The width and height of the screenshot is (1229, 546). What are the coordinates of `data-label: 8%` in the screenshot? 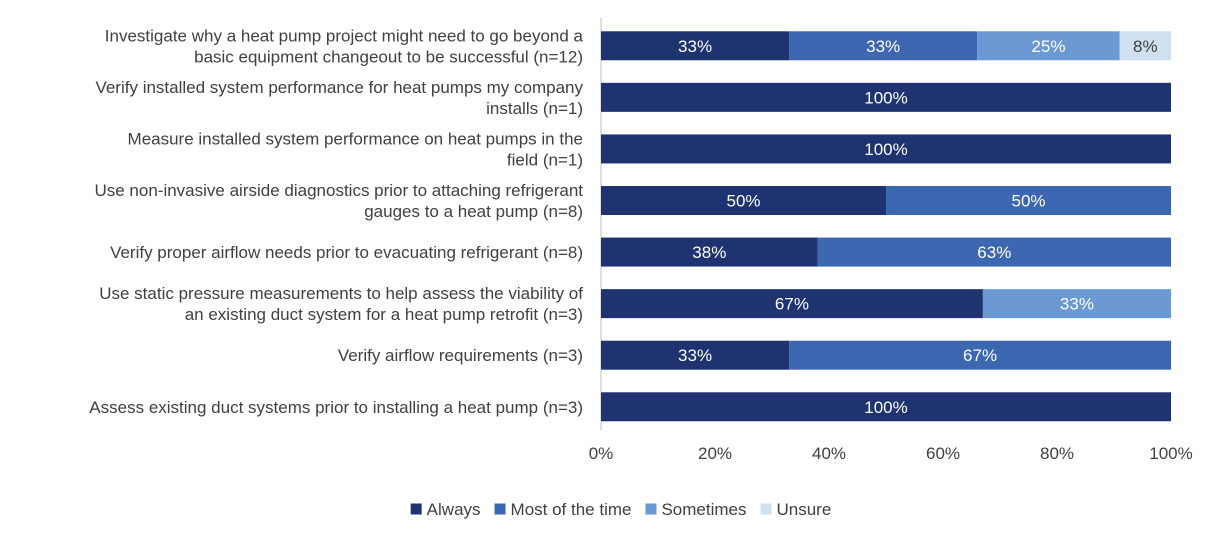 It's located at (1145, 46).